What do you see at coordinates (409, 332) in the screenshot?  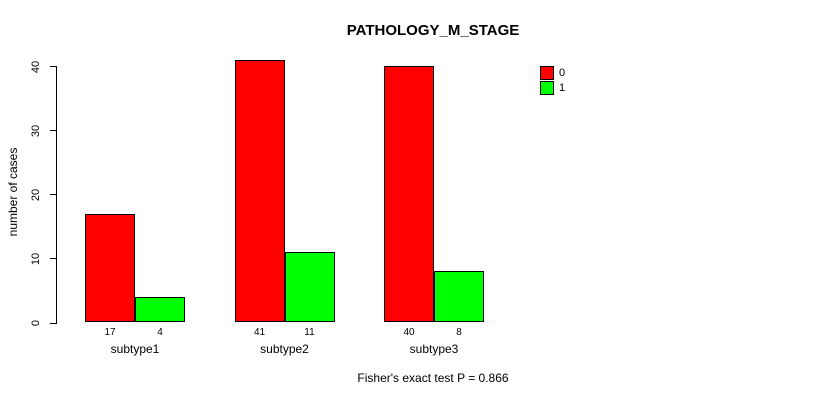 I see `bar-count-label: 40` at bounding box center [409, 332].